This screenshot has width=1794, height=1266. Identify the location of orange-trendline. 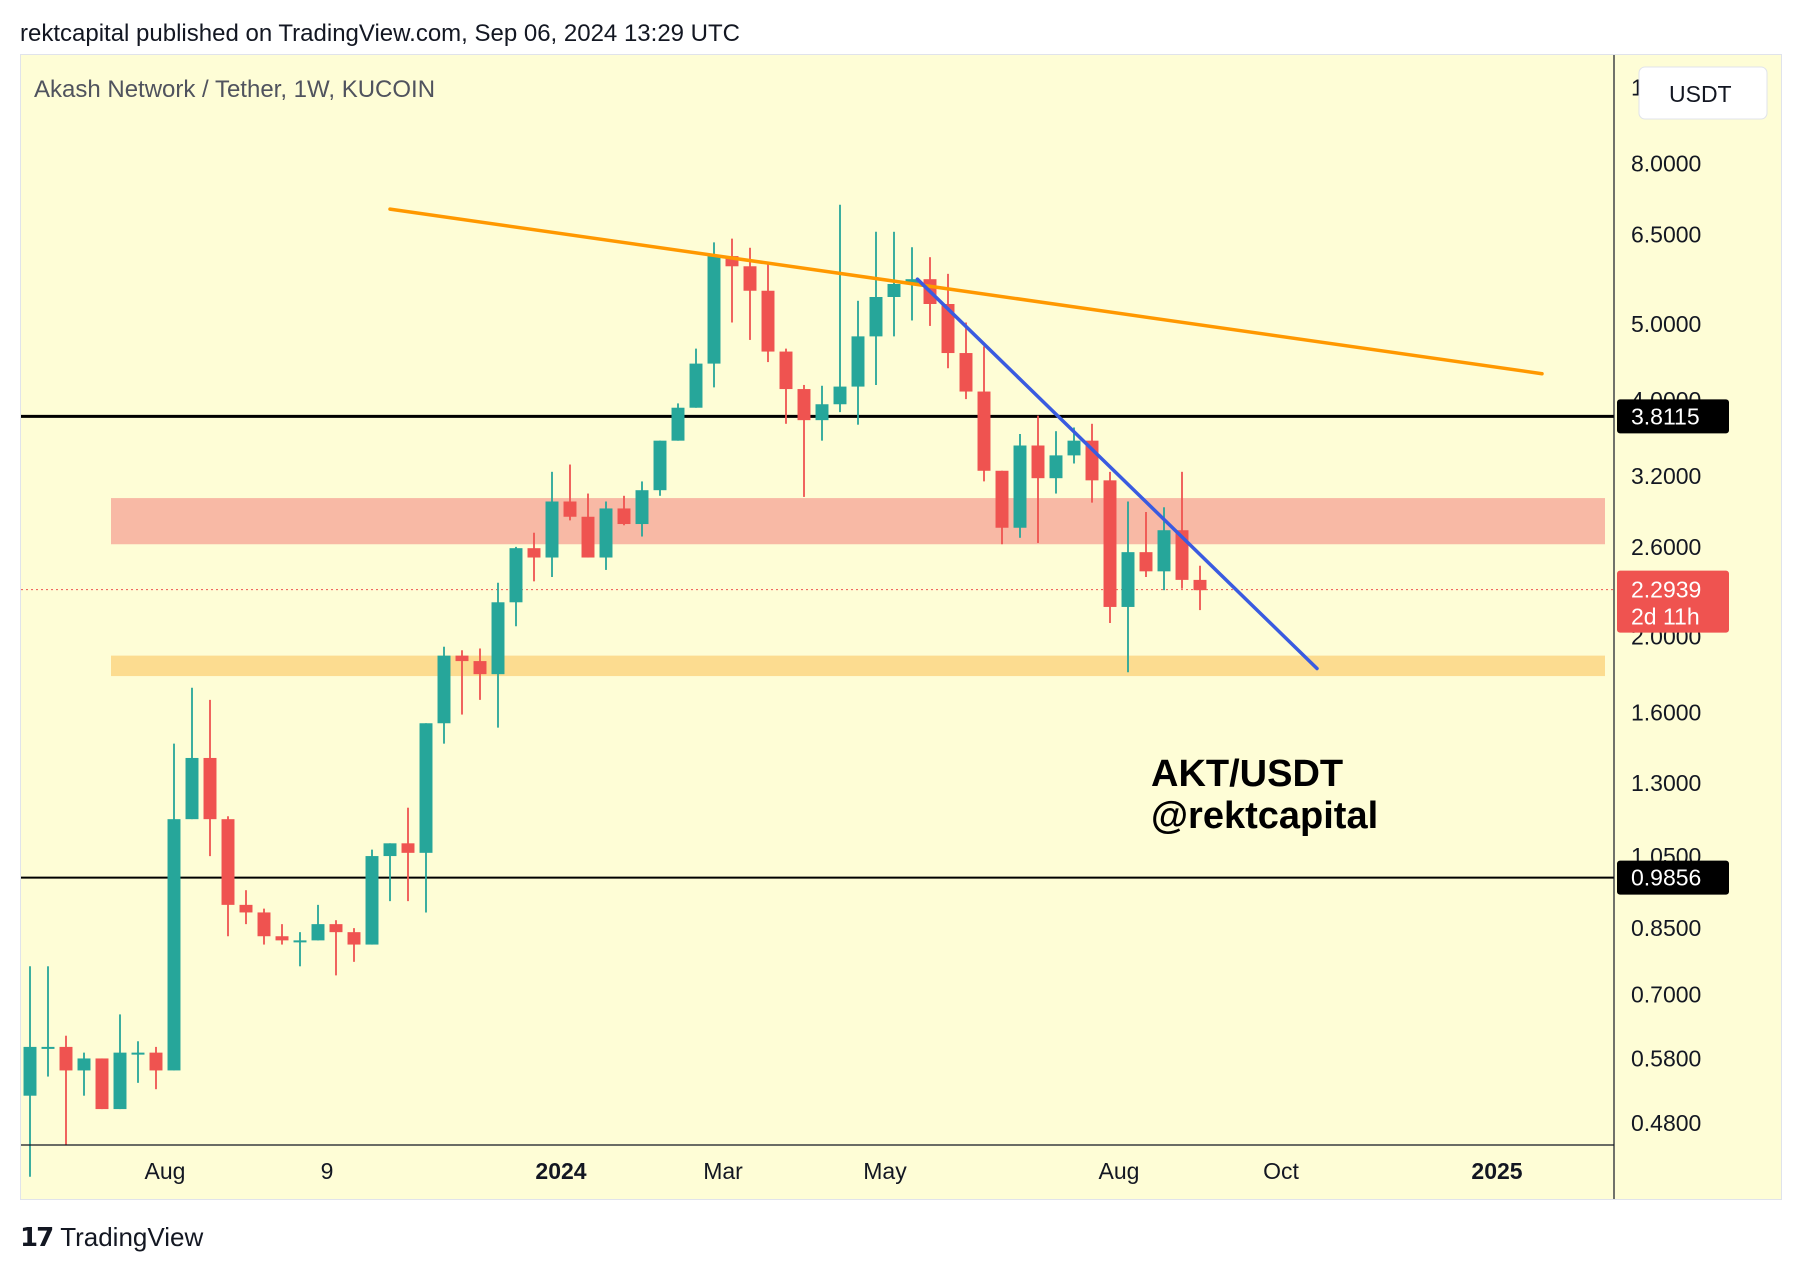
(966, 291).